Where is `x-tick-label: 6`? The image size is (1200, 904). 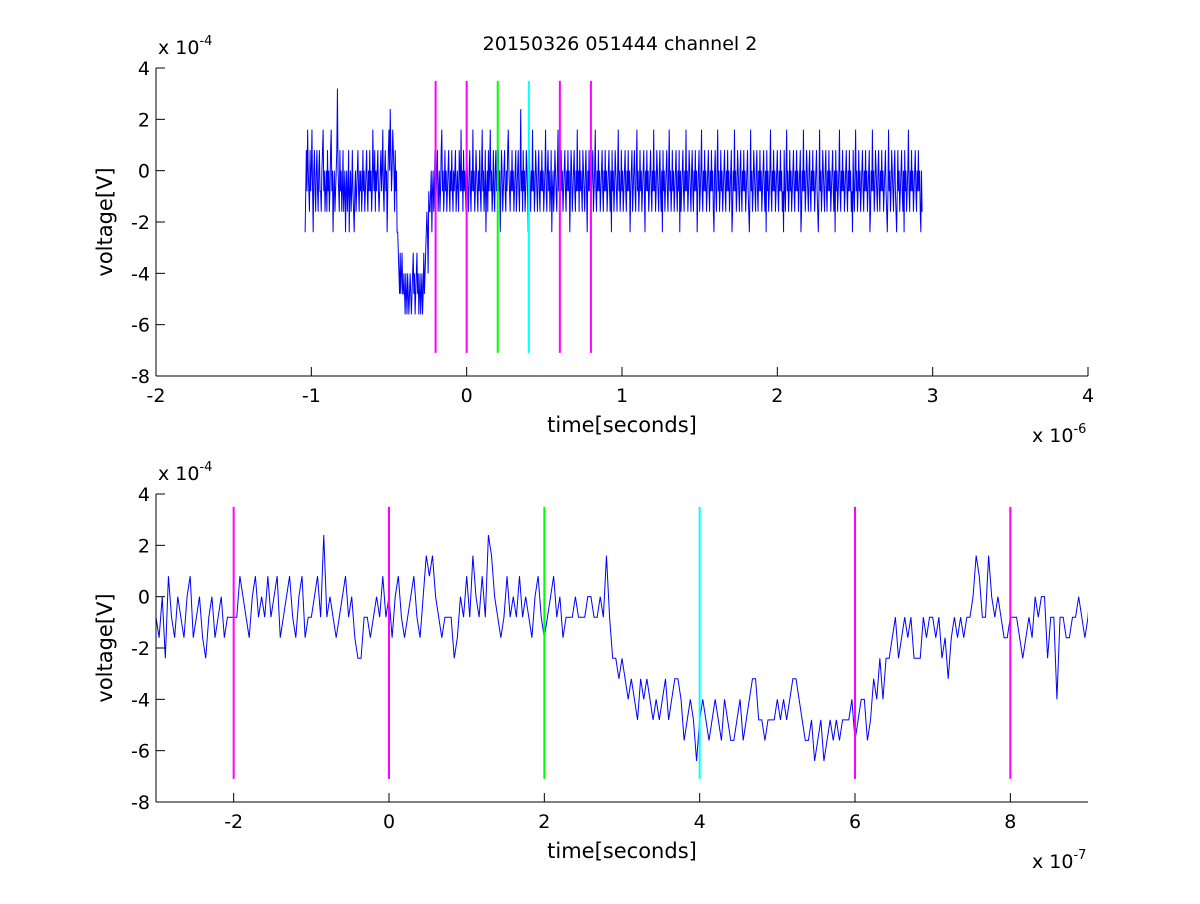
x-tick-label: 6 is located at coordinates (855, 822).